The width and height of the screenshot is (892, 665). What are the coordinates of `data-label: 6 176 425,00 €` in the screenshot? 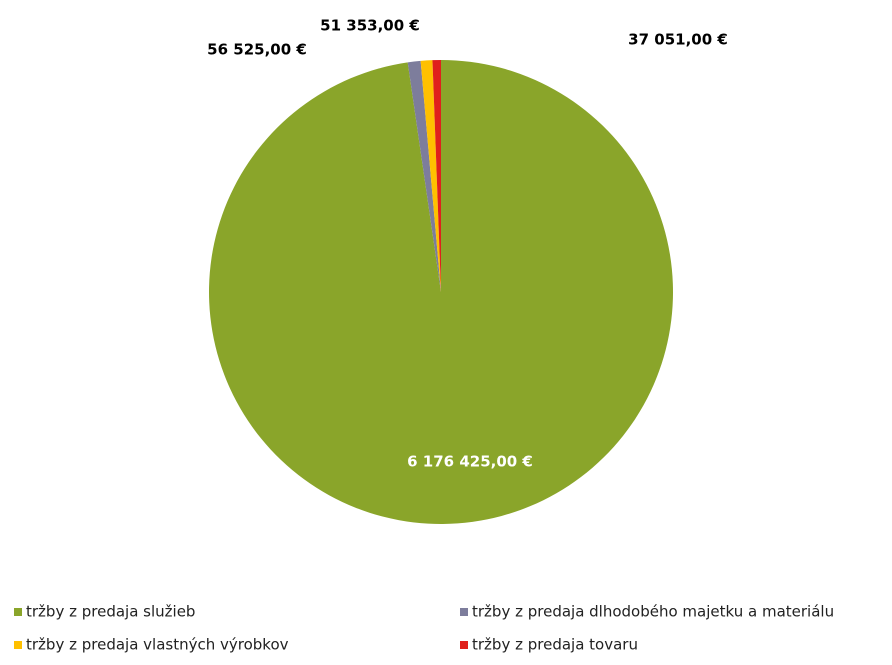 It's located at (470, 462).